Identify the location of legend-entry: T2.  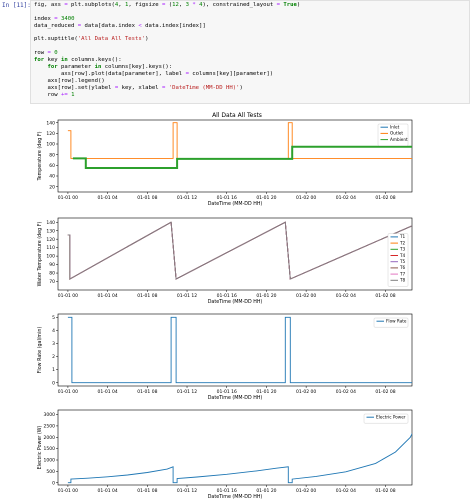
(402, 242).